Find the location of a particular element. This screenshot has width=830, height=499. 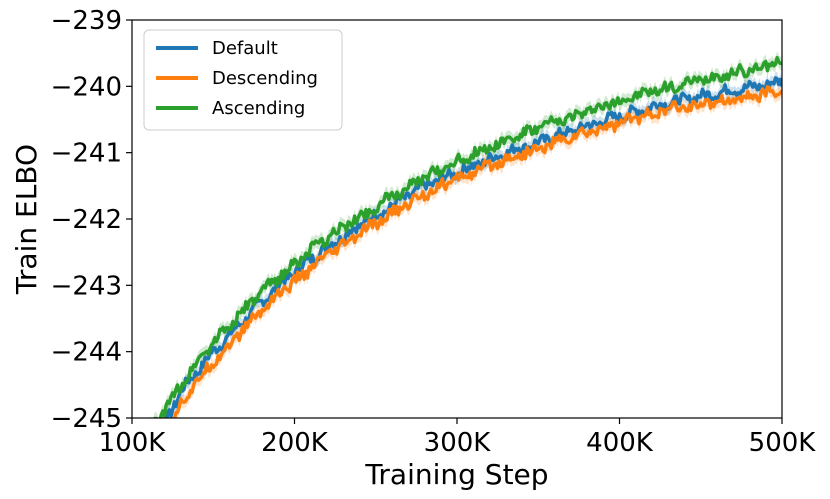

y-tick-label: −239 is located at coordinates (86, 21).